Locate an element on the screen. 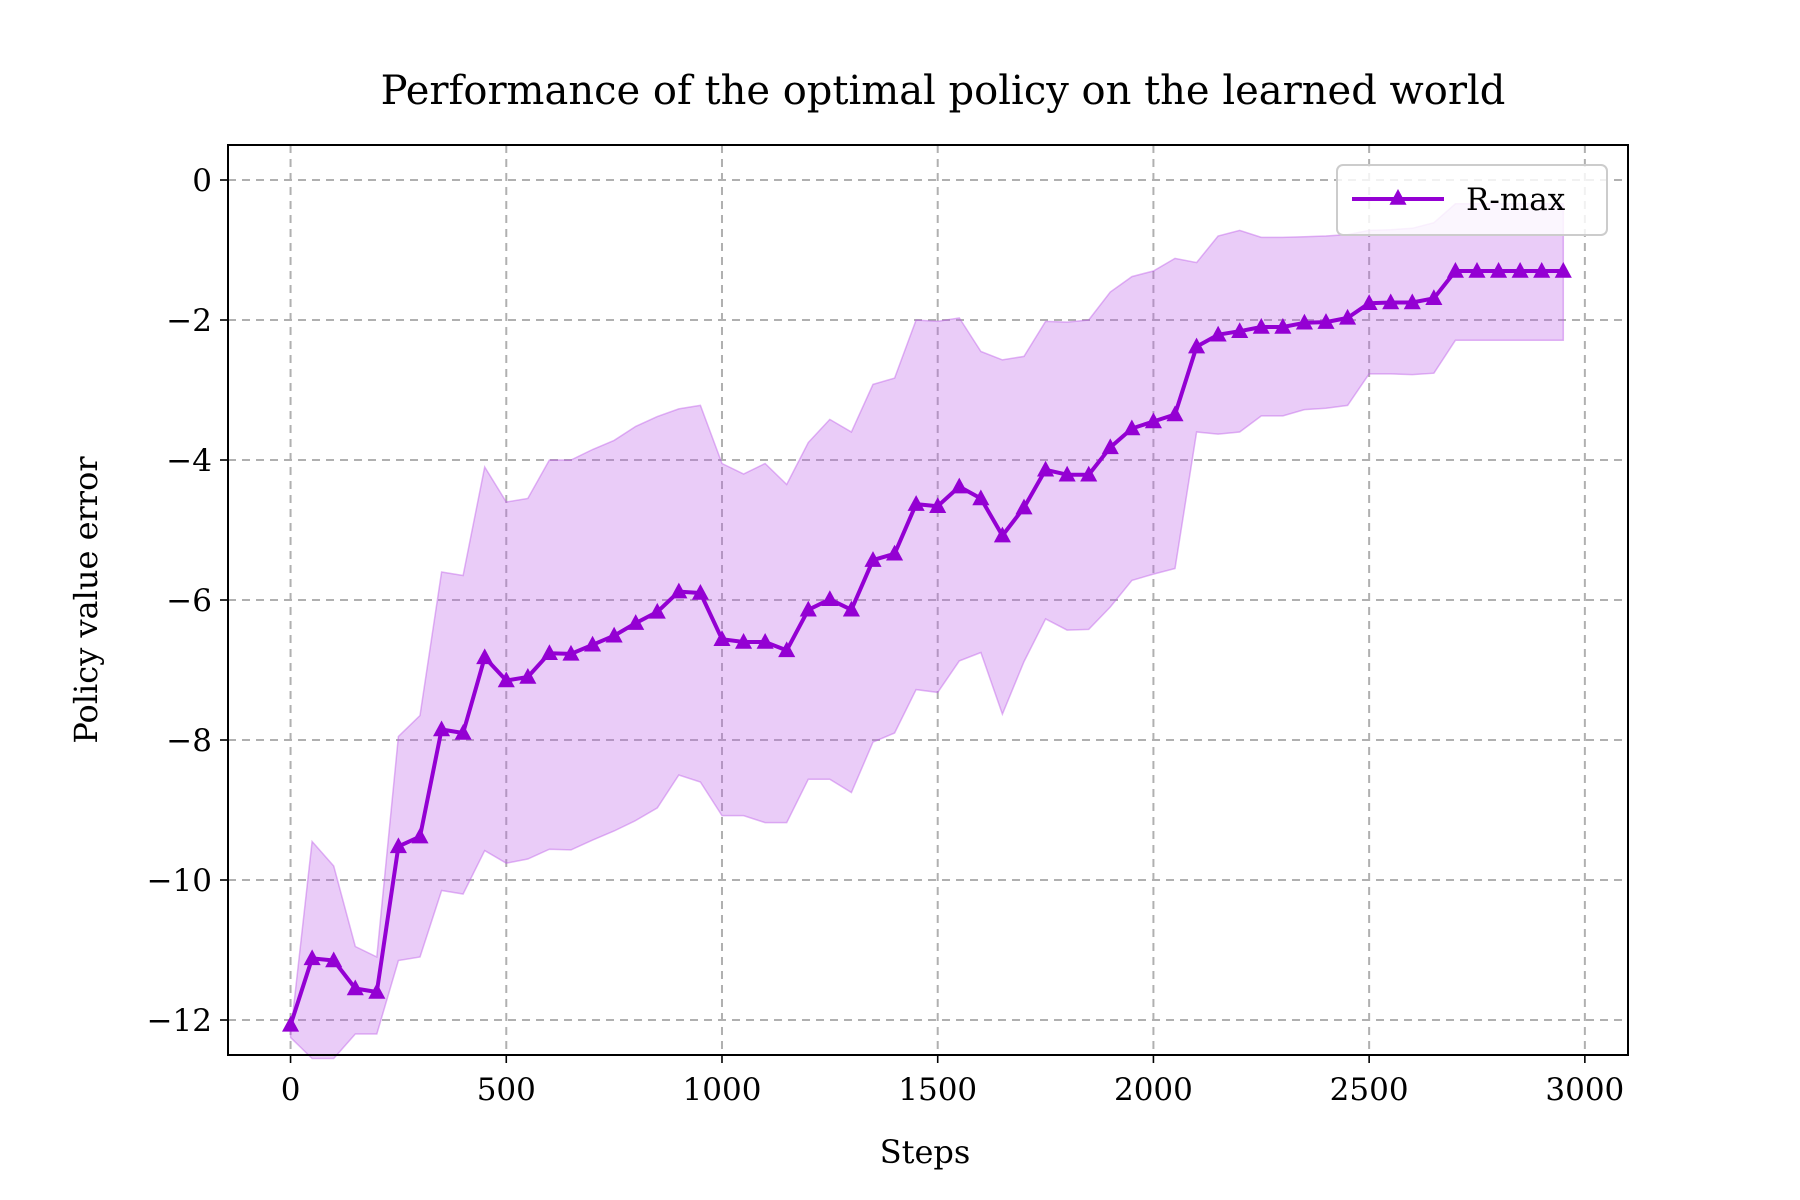 This screenshot has width=1800, height=1200. x-tick-label: 1500 is located at coordinates (937, 1090).